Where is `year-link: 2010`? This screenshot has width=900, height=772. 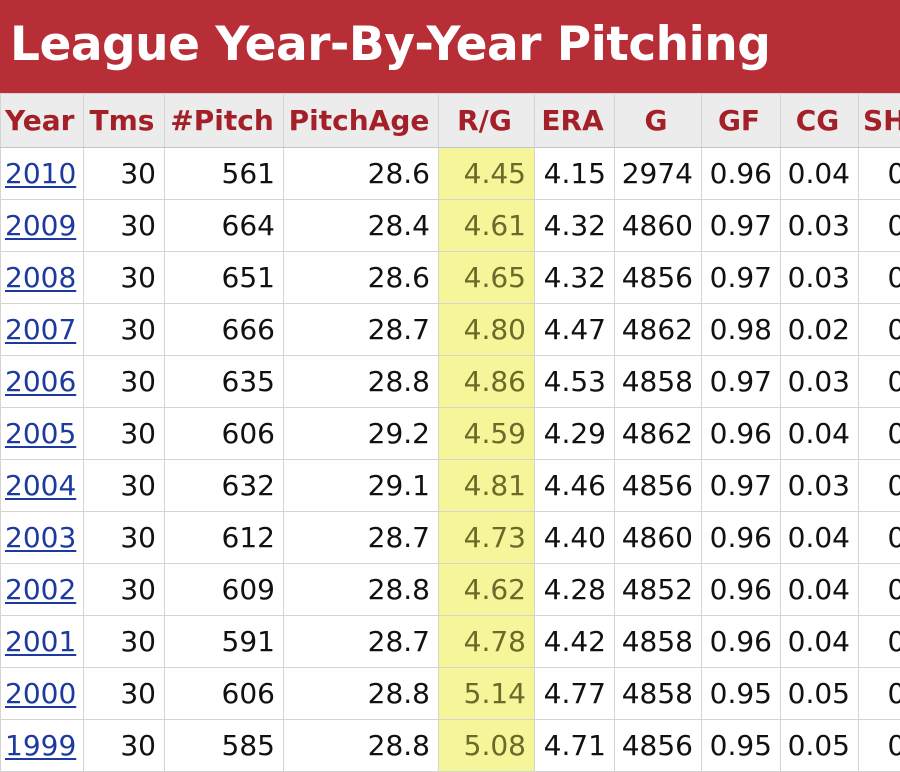 year-link: 2010 is located at coordinates (41, 173).